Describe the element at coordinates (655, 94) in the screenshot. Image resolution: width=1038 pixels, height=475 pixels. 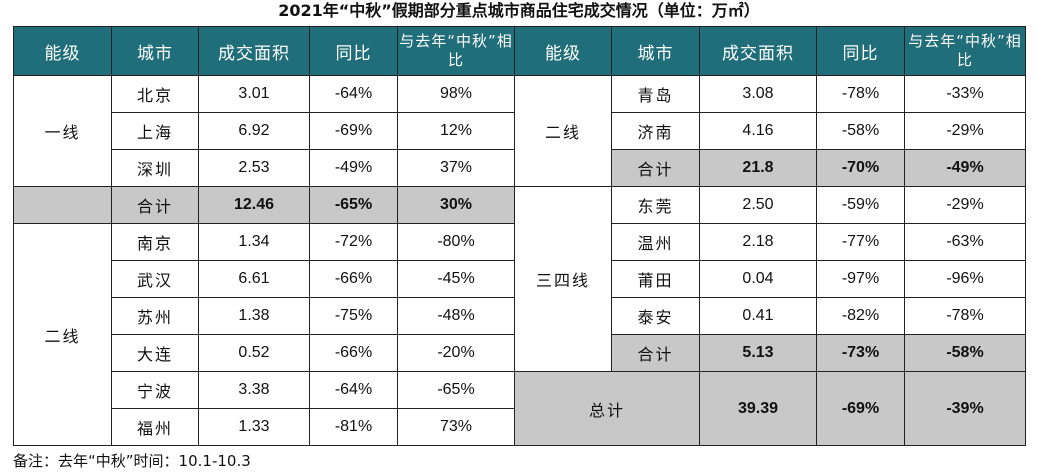
I see `city-cell: 青岛` at that location.